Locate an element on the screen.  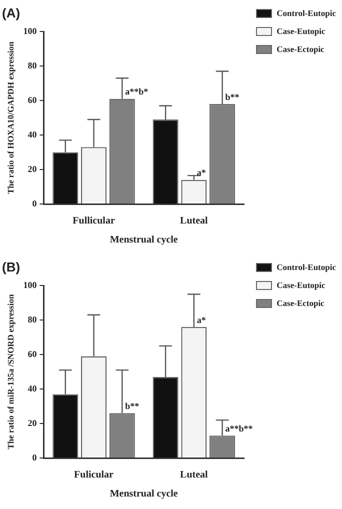
x-tick-label: Fulicular is located at coordinates (94, 475).